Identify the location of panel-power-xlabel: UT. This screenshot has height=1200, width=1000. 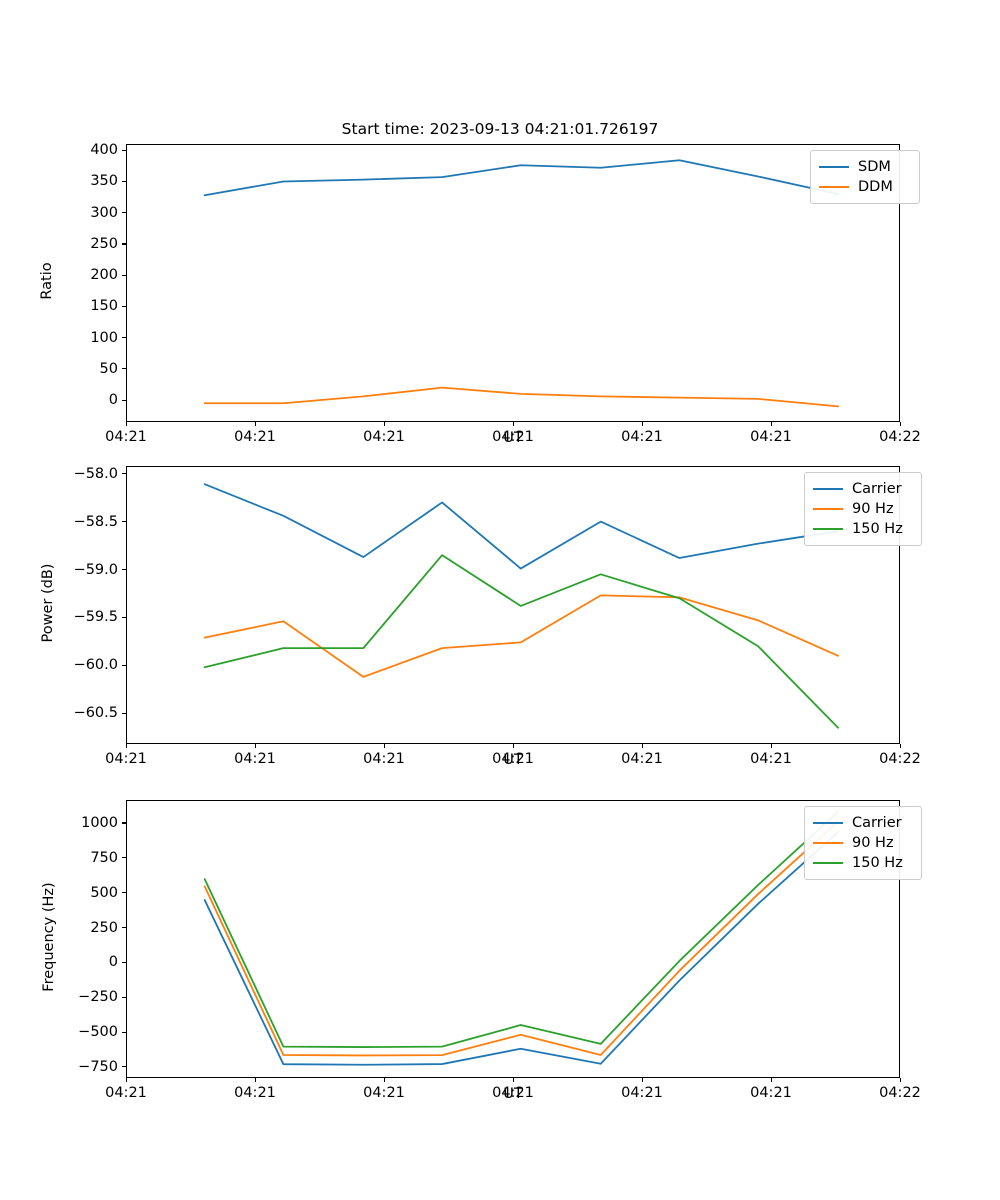
(513, 760).